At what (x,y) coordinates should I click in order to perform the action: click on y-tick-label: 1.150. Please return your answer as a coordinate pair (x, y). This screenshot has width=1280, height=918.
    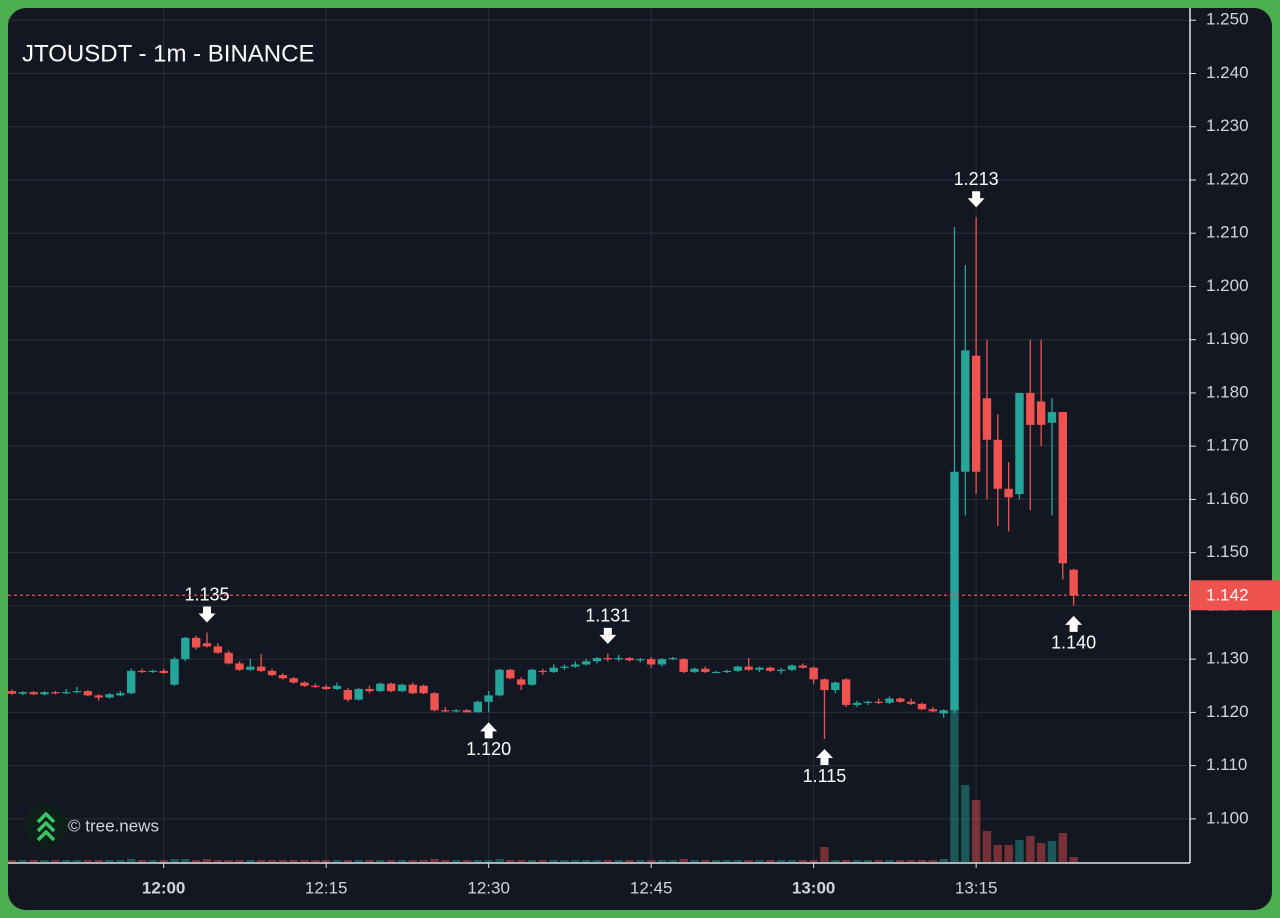
    Looking at the image, I should click on (1227, 551).